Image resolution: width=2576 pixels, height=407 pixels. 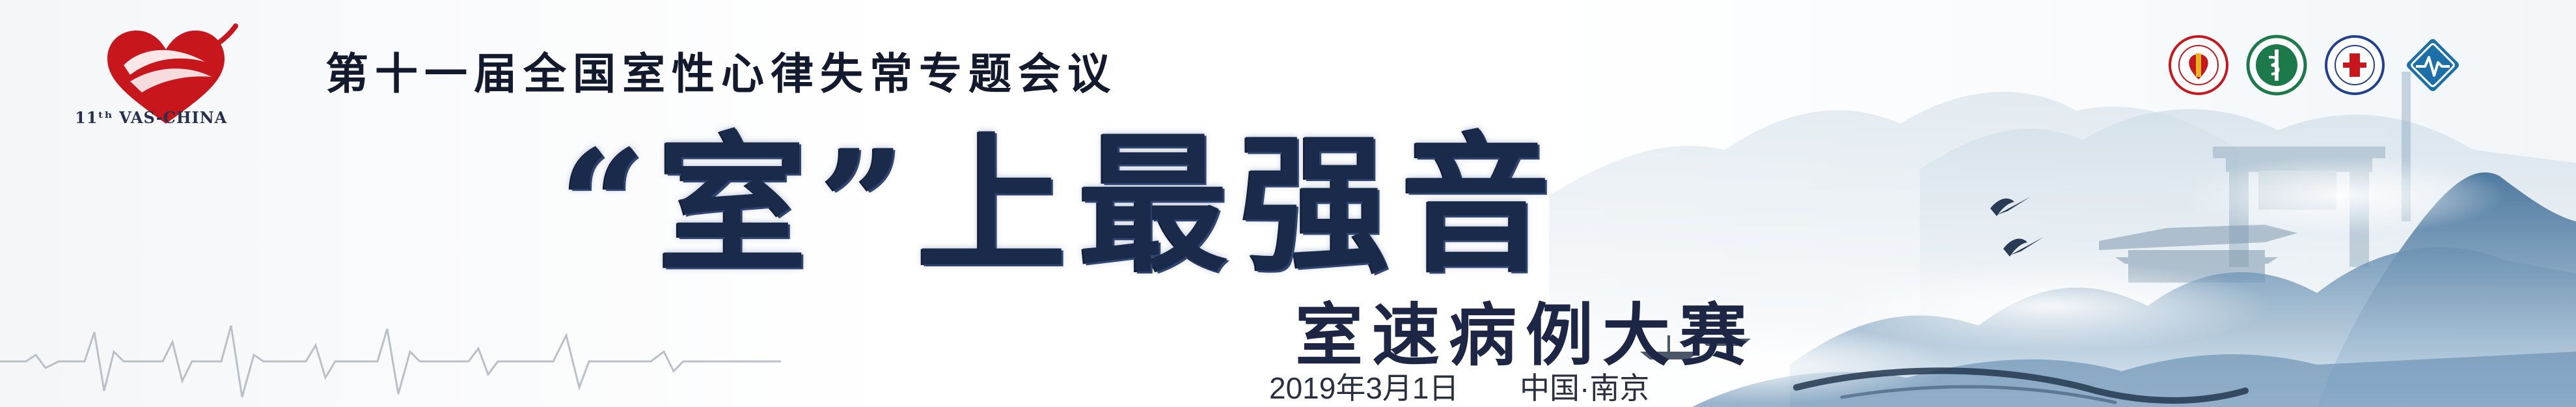 What do you see at coordinates (721, 74) in the screenshot?
I see `conference-title: 第十一届全国室性心律失常专题会议` at bounding box center [721, 74].